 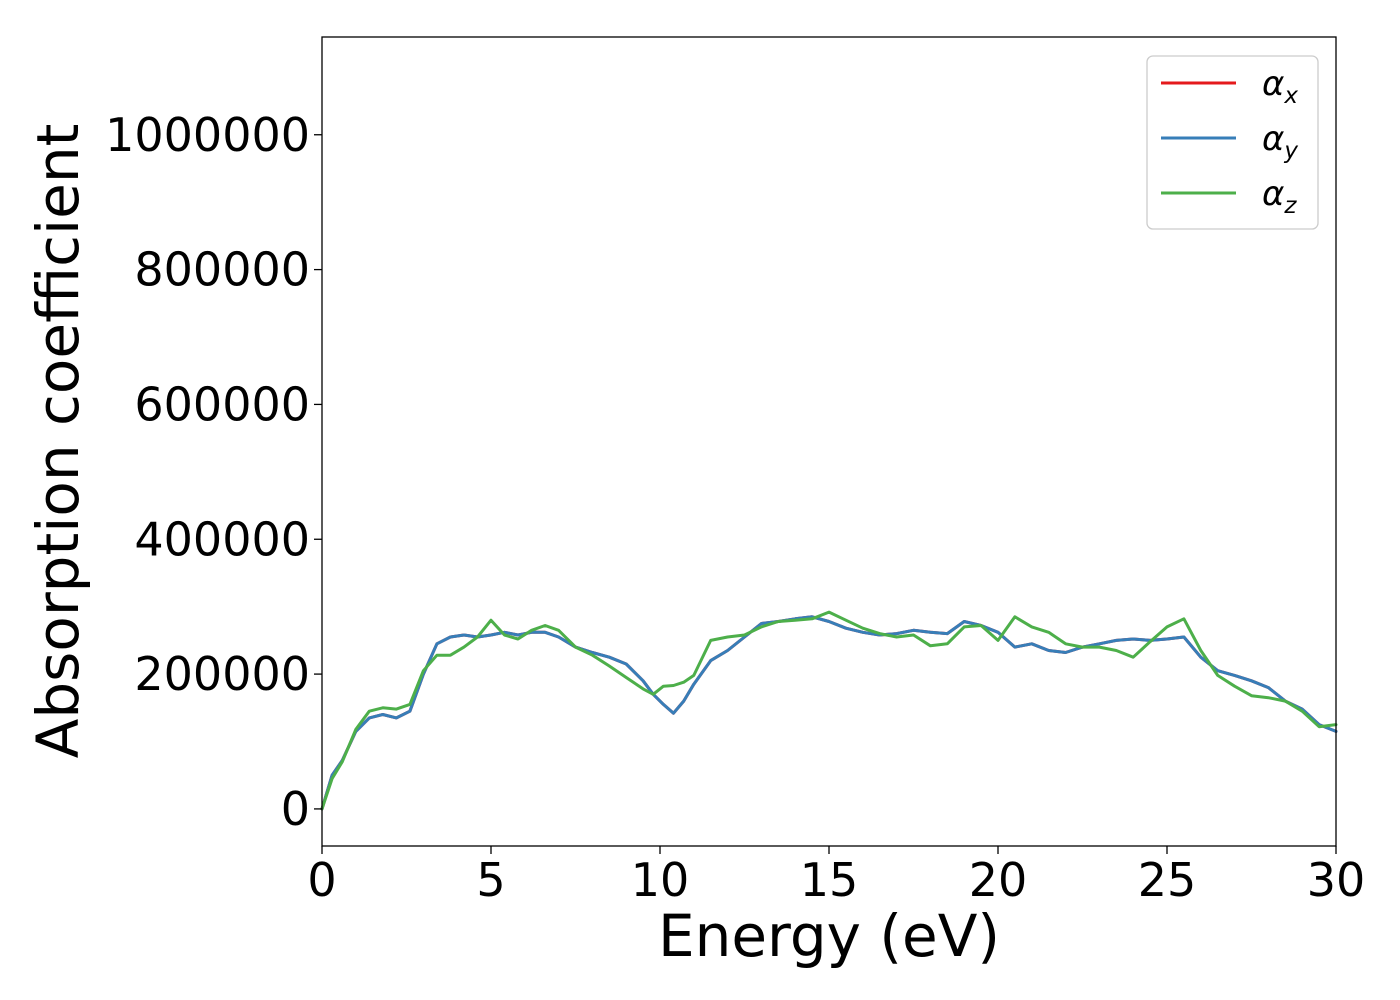 I want to click on x-axis-label: Energy (eV), so click(x=829, y=936).